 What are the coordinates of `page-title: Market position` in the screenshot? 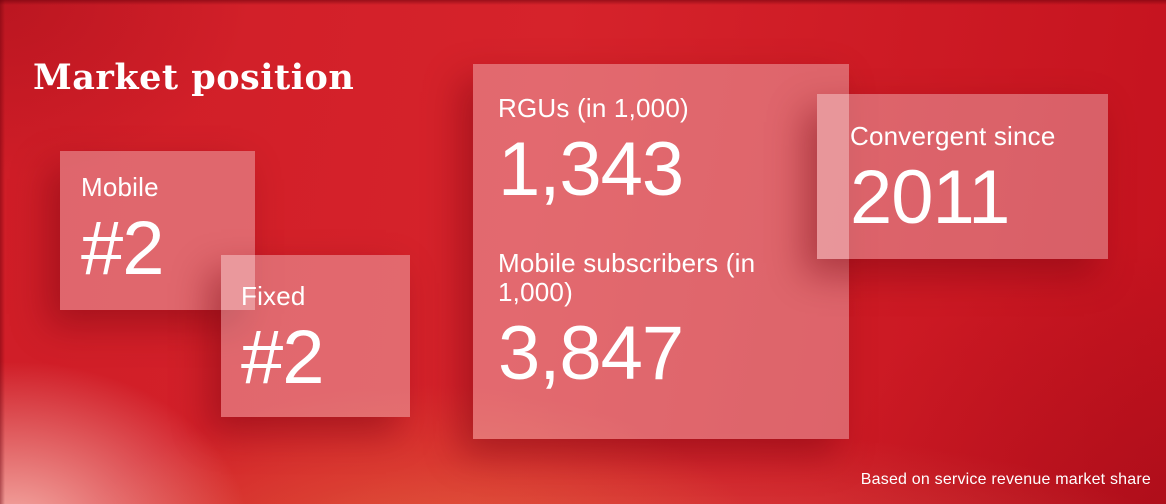 It's located at (194, 78).